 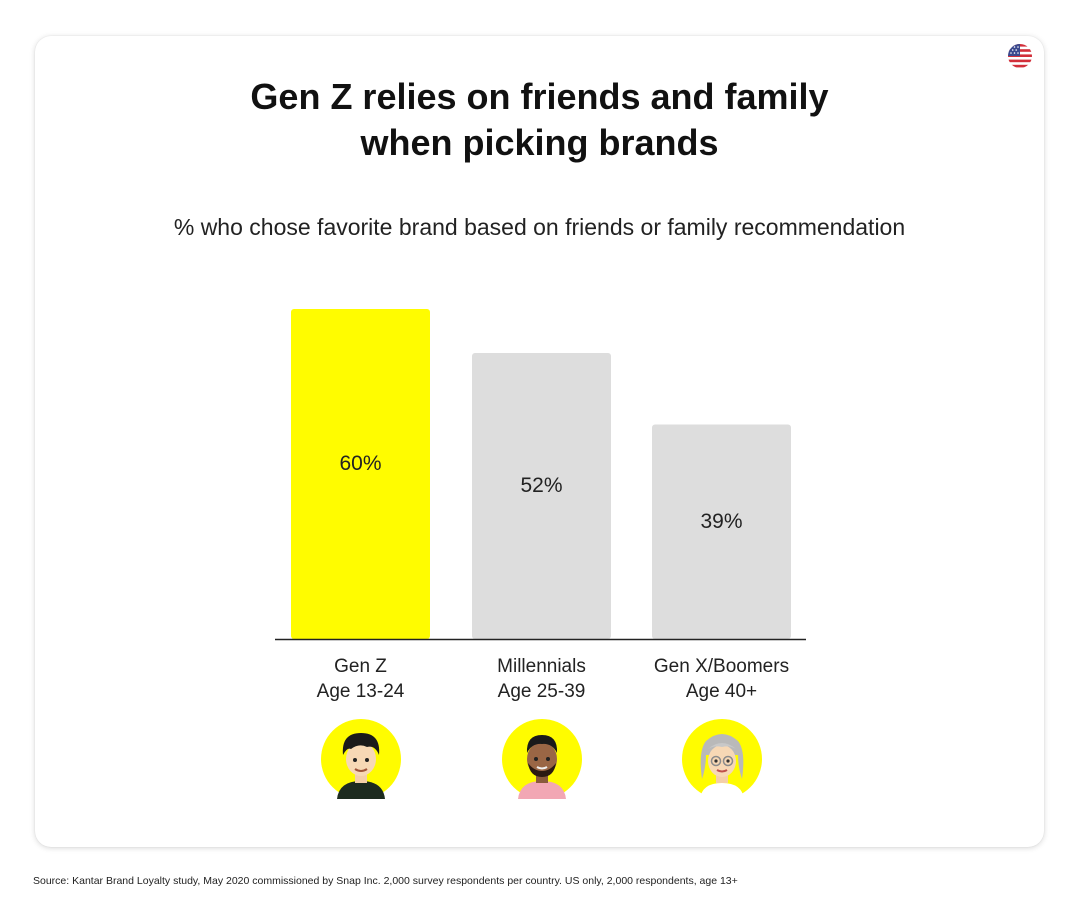 What do you see at coordinates (360, 463) in the screenshot?
I see `bar-value-label-1: 60%` at bounding box center [360, 463].